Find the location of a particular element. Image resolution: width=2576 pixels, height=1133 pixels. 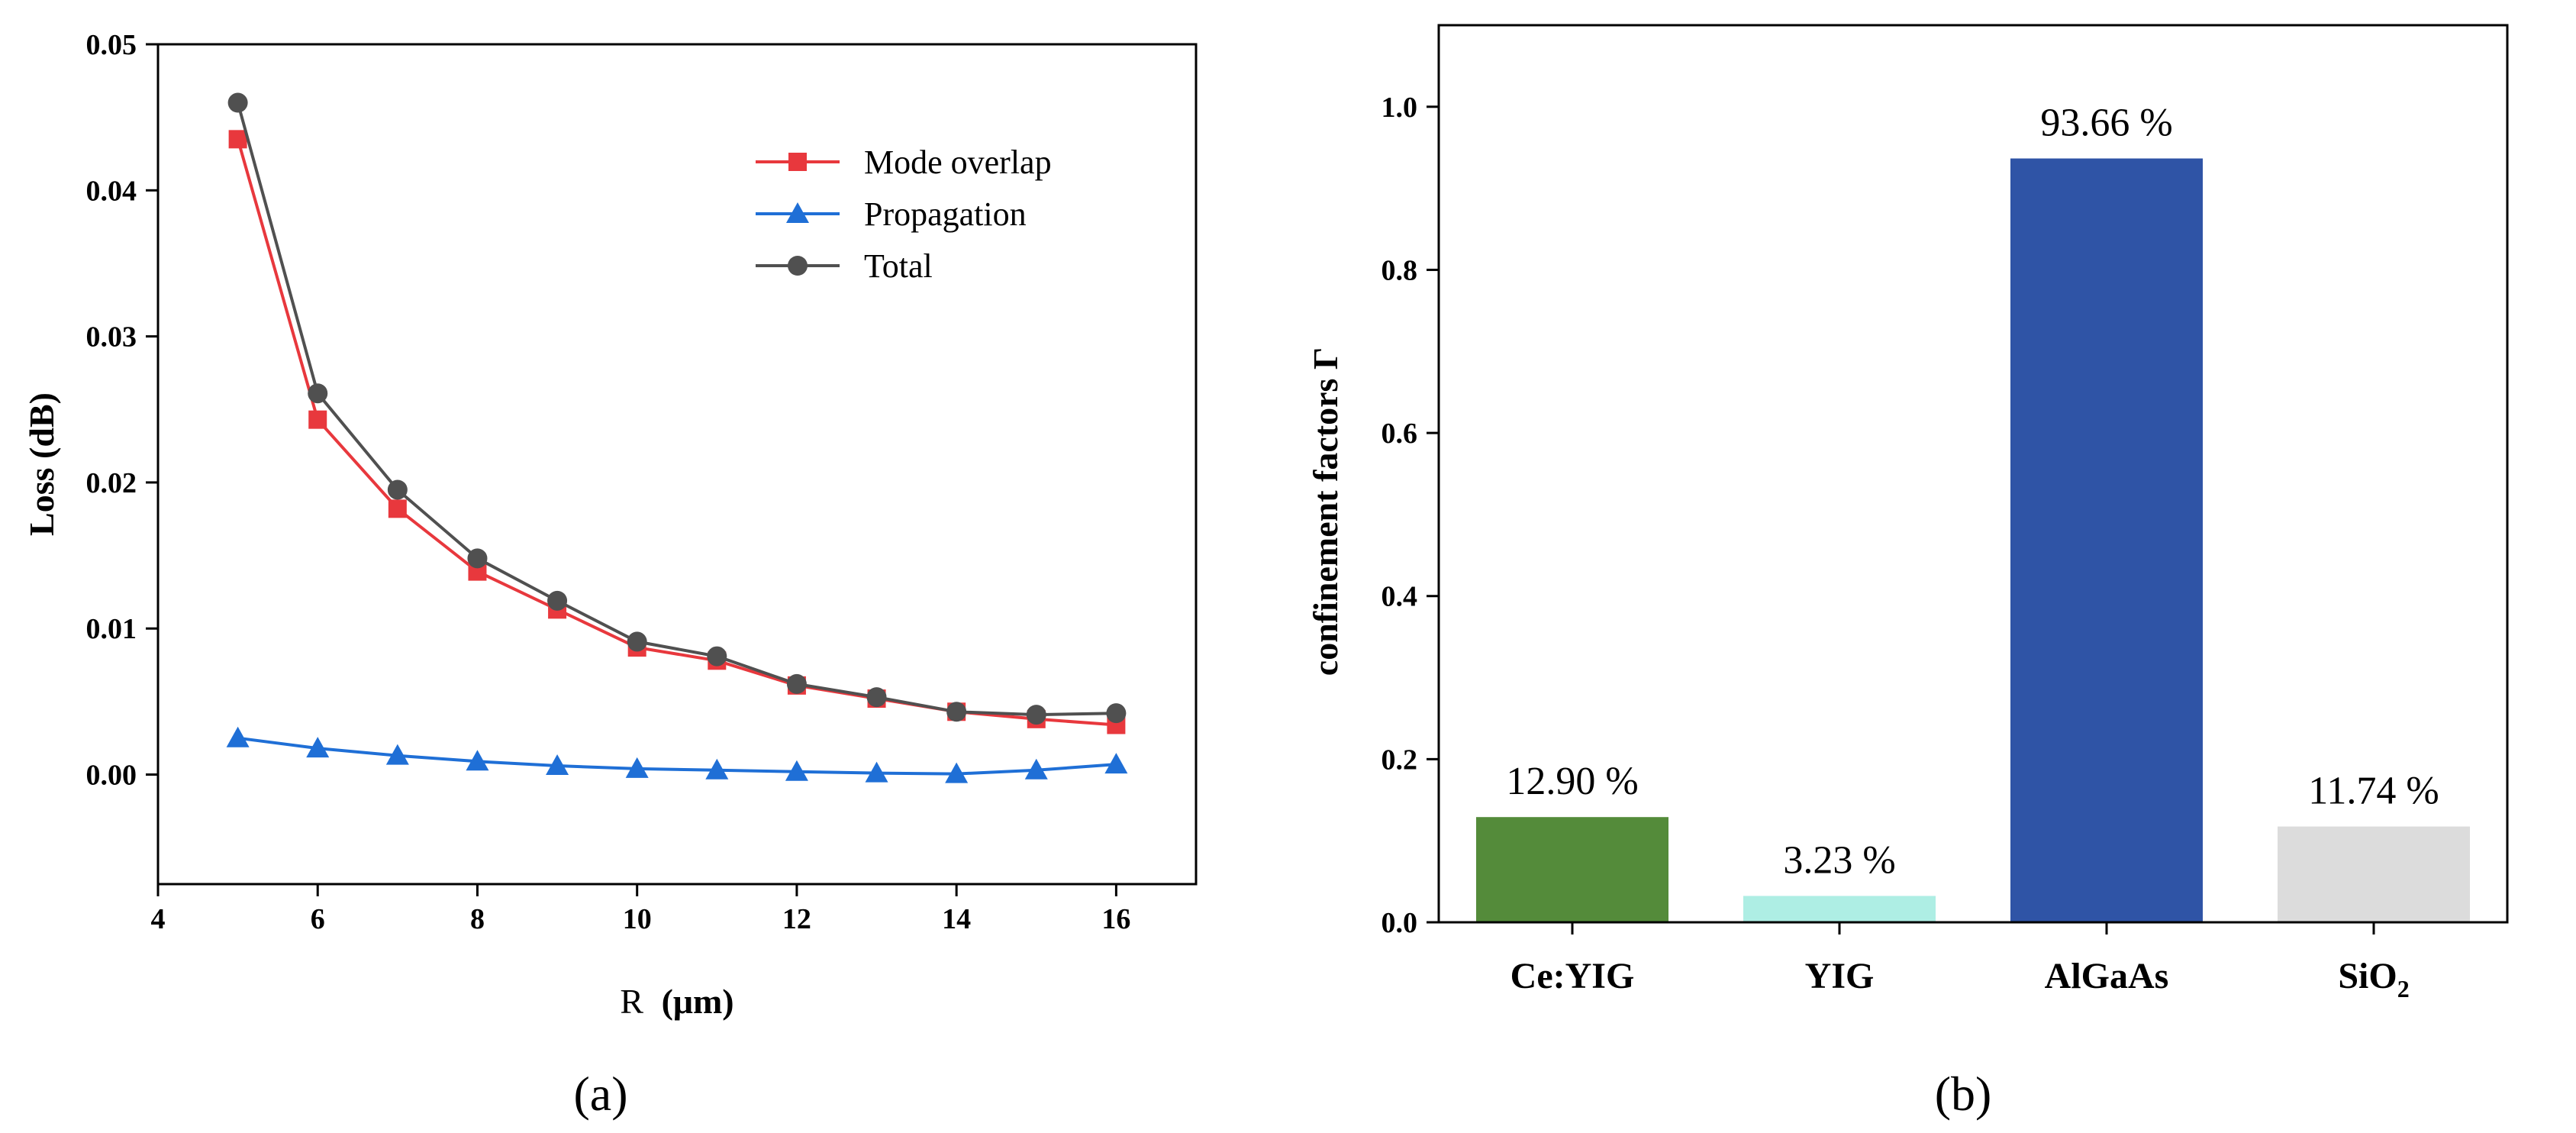

y-axis-title-a: Loss (dB) is located at coordinates (42, 464).